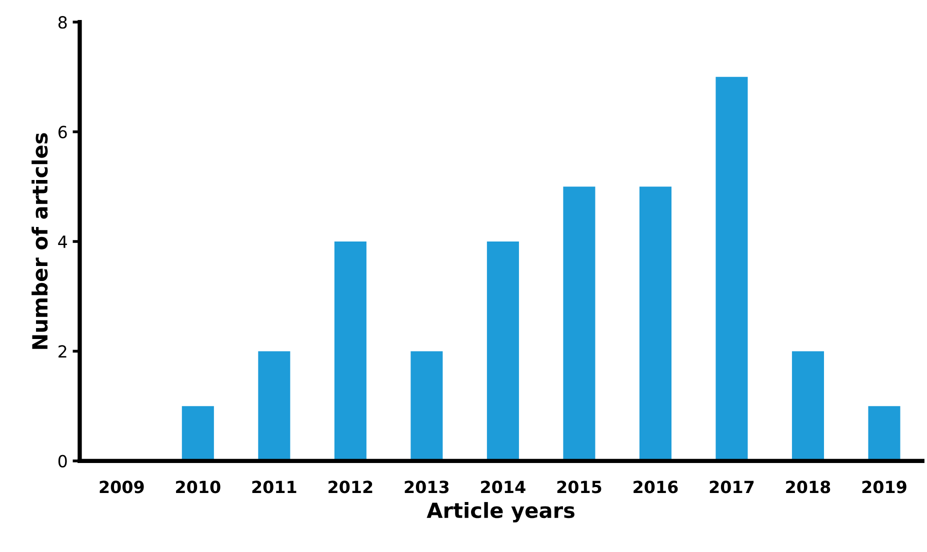 This screenshot has width=927, height=552. I want to click on y-tick-label: 2, so click(62, 351).